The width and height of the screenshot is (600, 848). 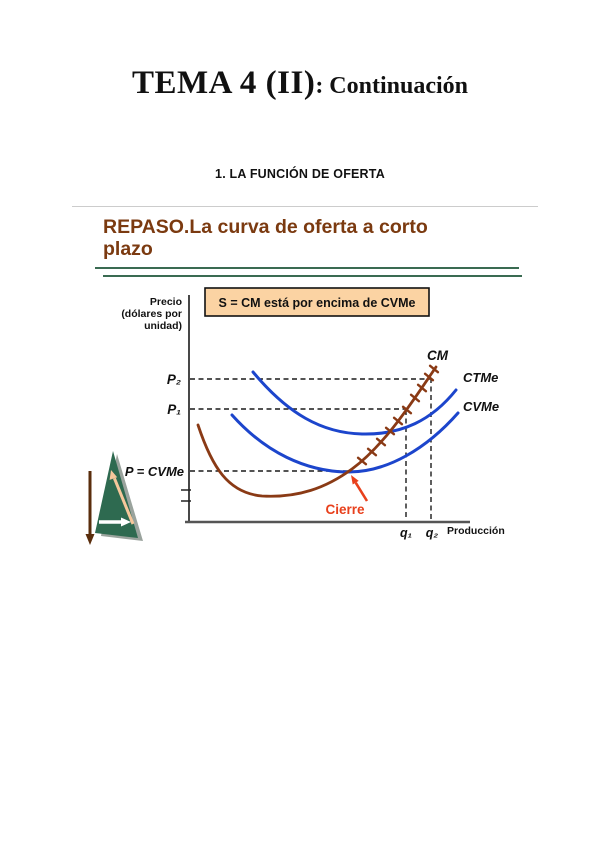 What do you see at coordinates (126, 522) in the screenshot?
I see `logo-white-arrow-head` at bounding box center [126, 522].